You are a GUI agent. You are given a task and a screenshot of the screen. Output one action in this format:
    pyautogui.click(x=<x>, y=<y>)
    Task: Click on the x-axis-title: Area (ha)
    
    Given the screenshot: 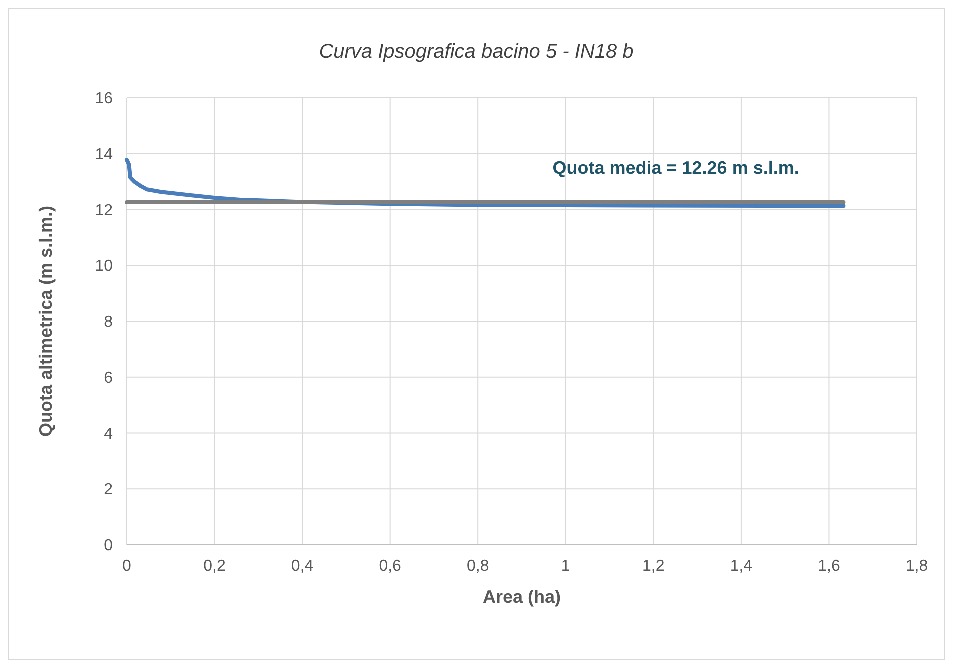 What is the action you would take?
    pyautogui.click(x=522, y=597)
    